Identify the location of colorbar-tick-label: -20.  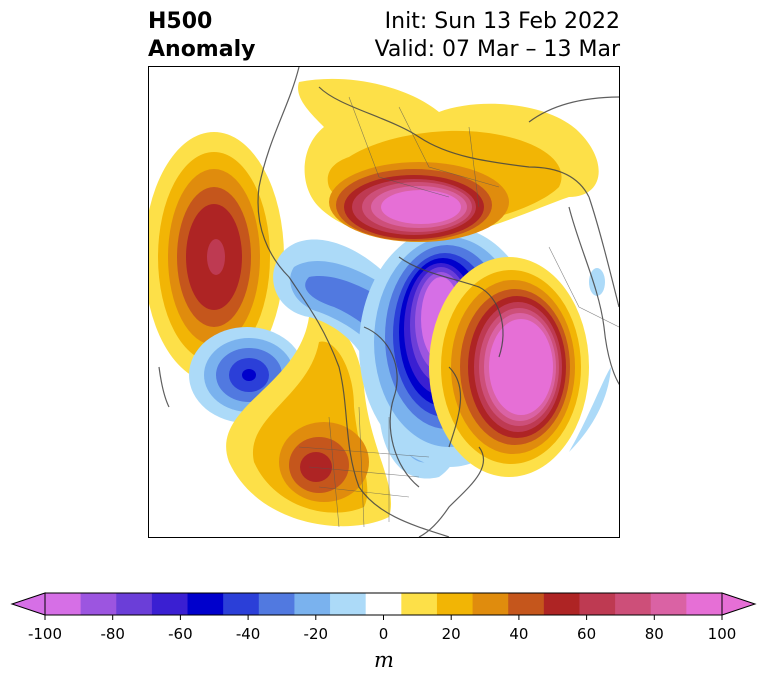
(316, 634).